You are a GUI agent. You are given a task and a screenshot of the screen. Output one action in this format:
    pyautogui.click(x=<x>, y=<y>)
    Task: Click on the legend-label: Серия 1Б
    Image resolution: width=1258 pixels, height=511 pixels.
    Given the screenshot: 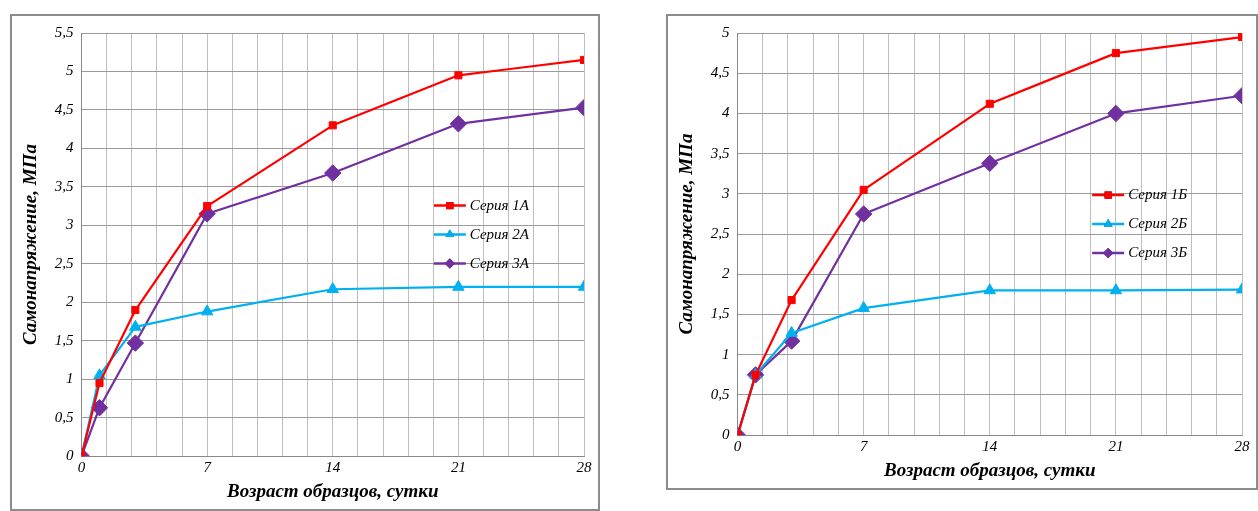 What is the action you would take?
    pyautogui.click(x=1158, y=194)
    